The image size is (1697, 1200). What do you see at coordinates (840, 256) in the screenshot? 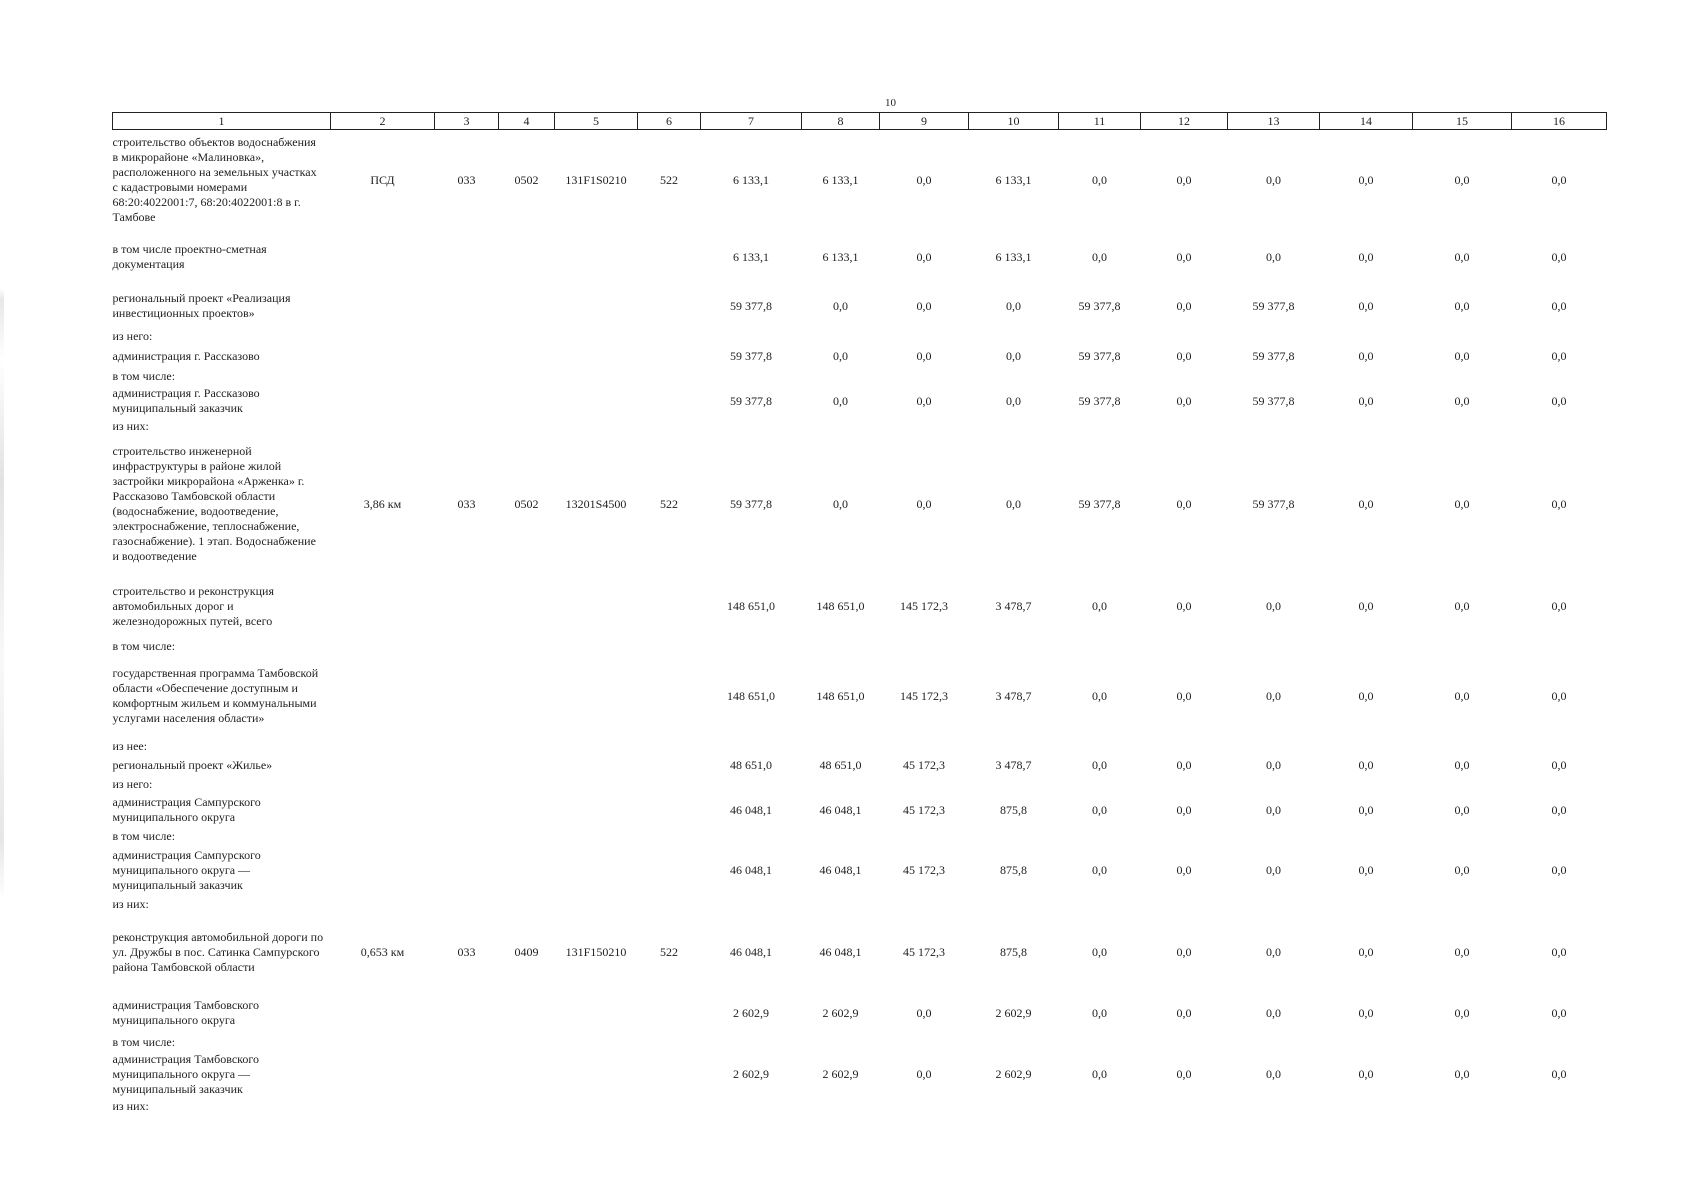
I see `value-cell-col-8: 6 133,1` at bounding box center [840, 256].